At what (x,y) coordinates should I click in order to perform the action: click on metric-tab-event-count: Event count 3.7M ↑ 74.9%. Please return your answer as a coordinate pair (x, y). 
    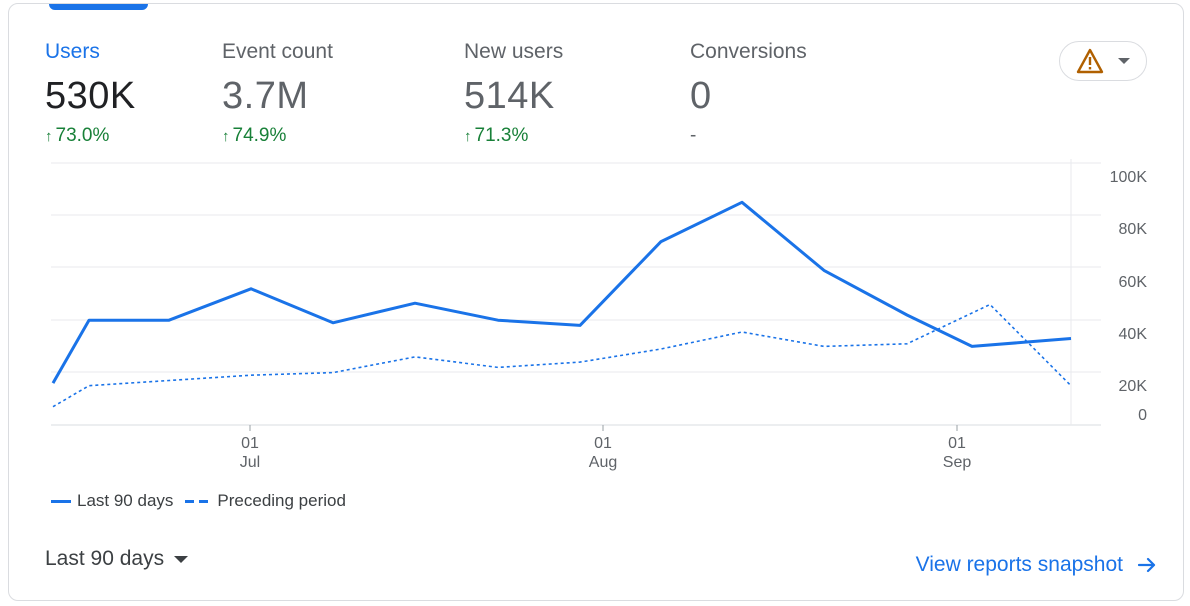
    Looking at the image, I should click on (277, 93).